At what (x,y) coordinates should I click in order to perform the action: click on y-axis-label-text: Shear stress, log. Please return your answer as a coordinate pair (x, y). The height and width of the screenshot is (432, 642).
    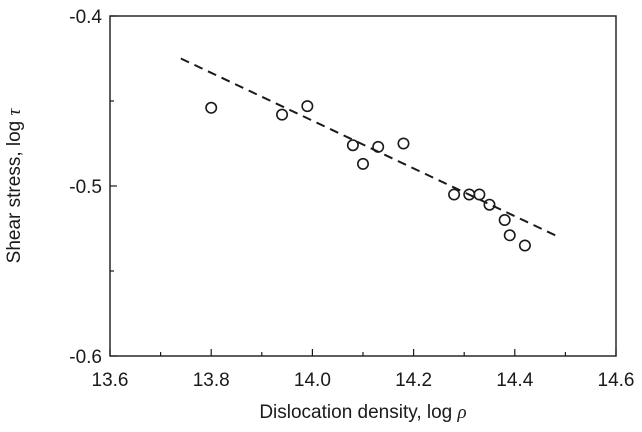
    Looking at the image, I should click on (14, 192).